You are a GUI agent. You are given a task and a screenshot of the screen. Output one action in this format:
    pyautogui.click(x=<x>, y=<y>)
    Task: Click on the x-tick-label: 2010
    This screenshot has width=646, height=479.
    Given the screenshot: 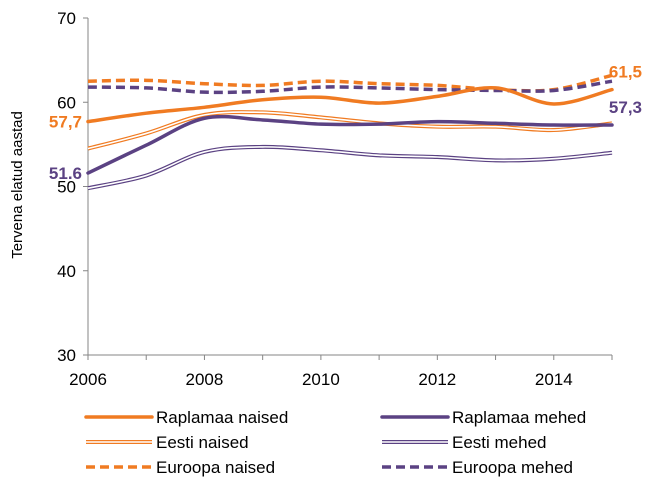 What is the action you would take?
    pyautogui.click(x=321, y=379)
    